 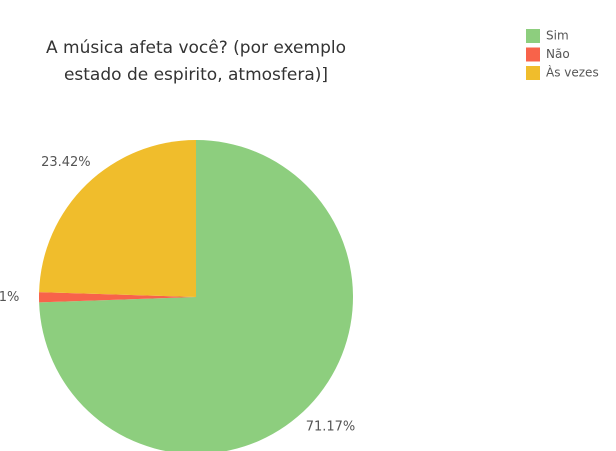 I want to click on chart-title: A música afeta você? (por exemplo, so click(x=196, y=48).